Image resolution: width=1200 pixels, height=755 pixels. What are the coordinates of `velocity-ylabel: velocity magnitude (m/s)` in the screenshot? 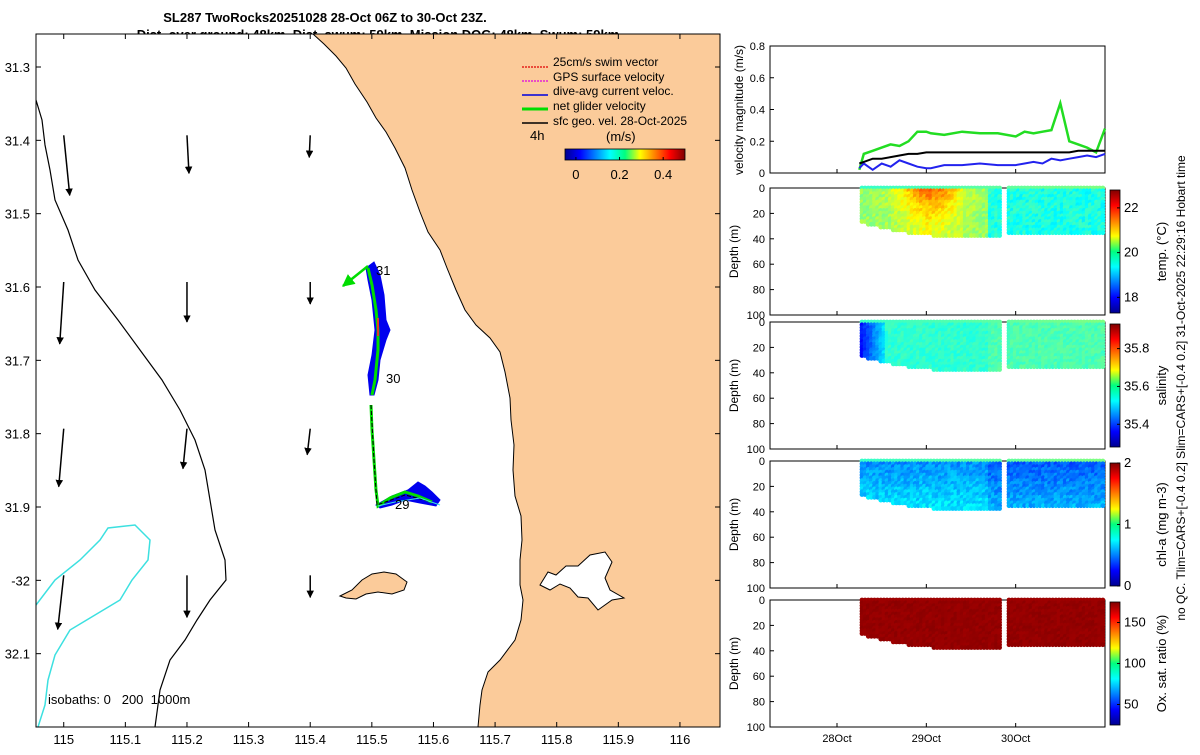 It's located at (739, 110).